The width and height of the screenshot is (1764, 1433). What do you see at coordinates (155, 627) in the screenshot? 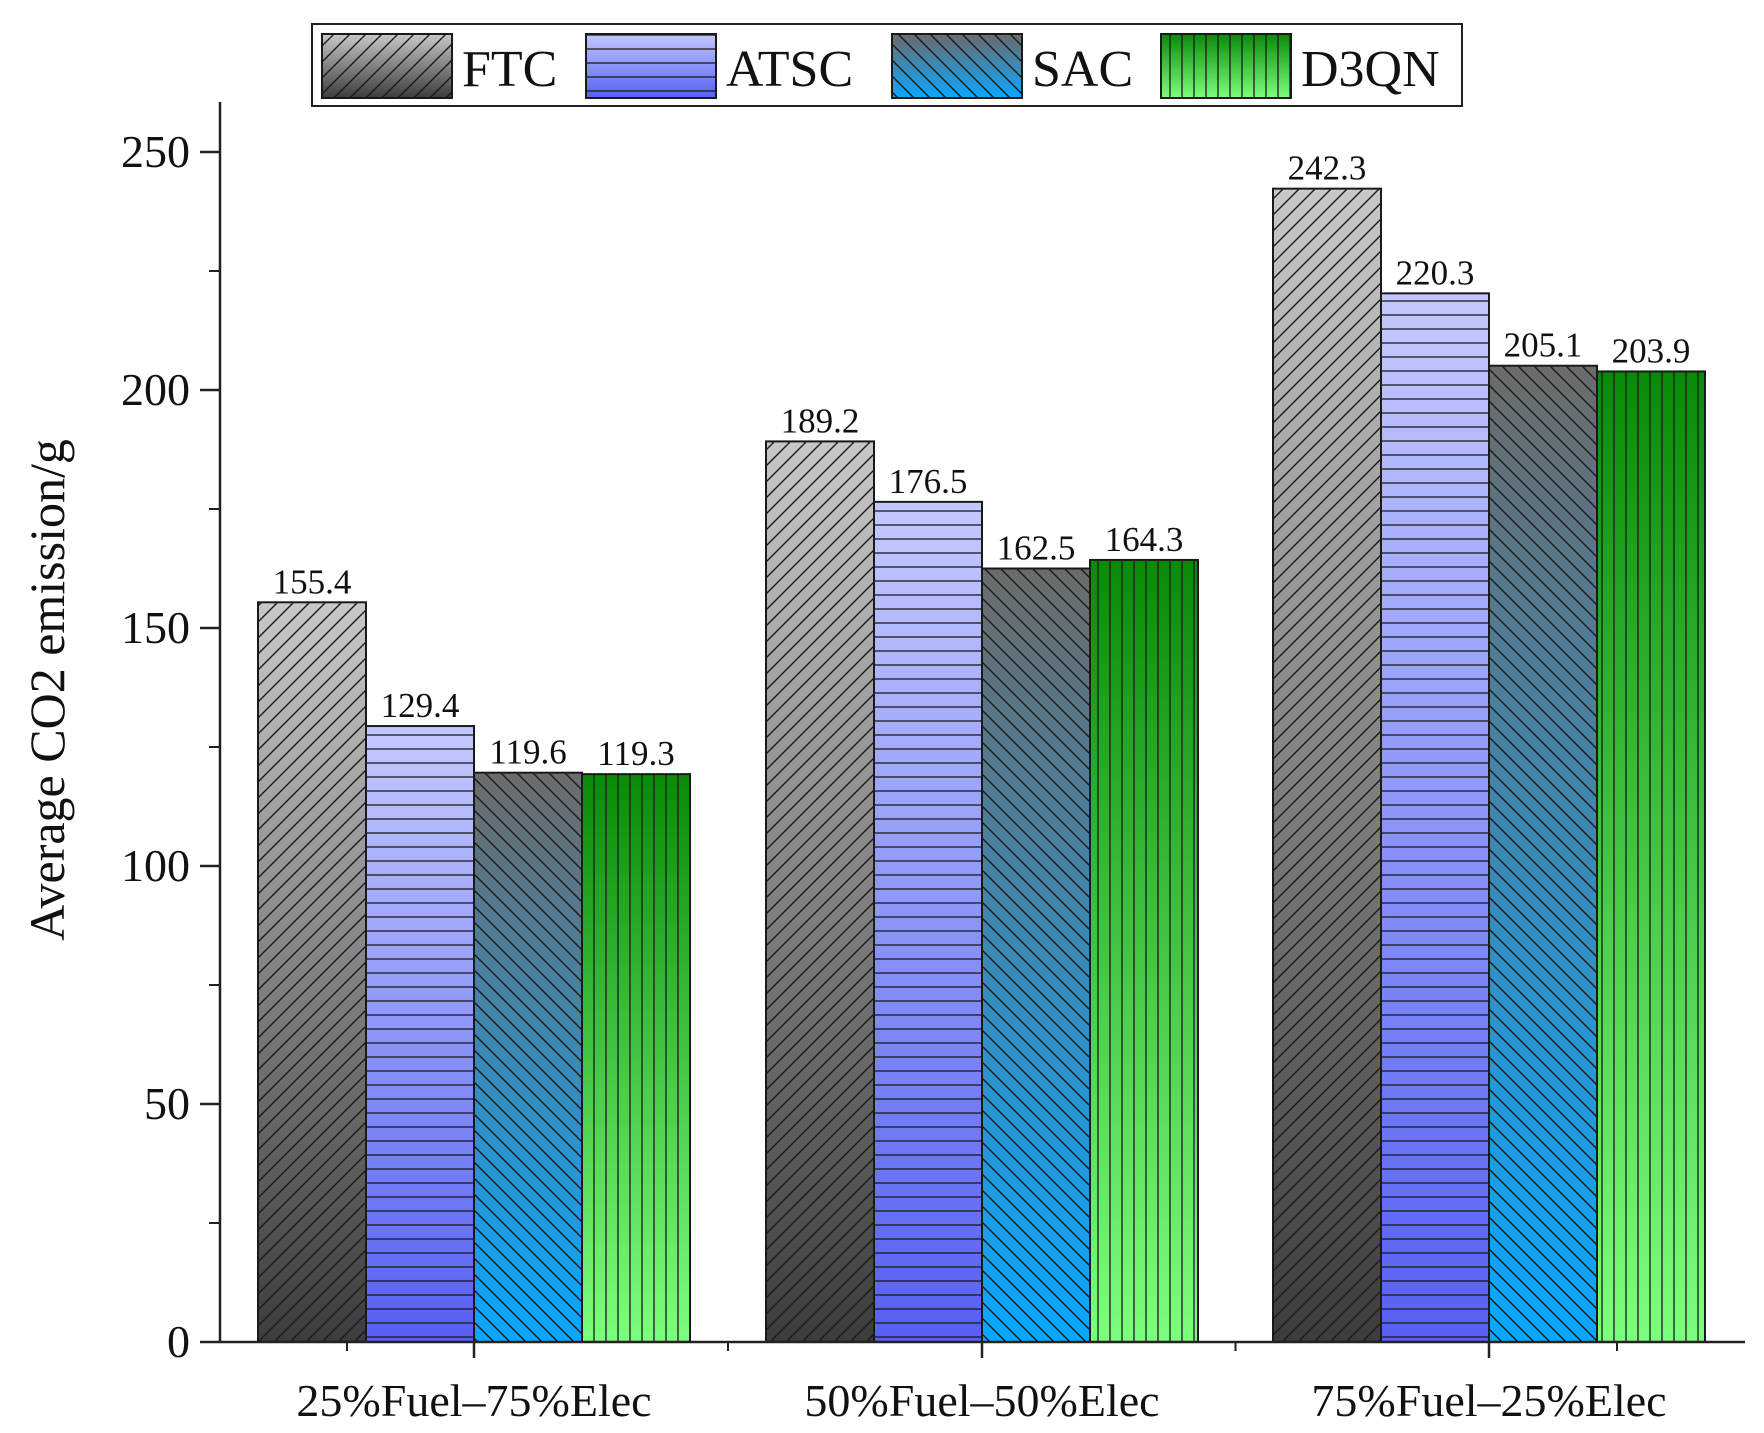
I see `y-tick-label: 150` at bounding box center [155, 627].